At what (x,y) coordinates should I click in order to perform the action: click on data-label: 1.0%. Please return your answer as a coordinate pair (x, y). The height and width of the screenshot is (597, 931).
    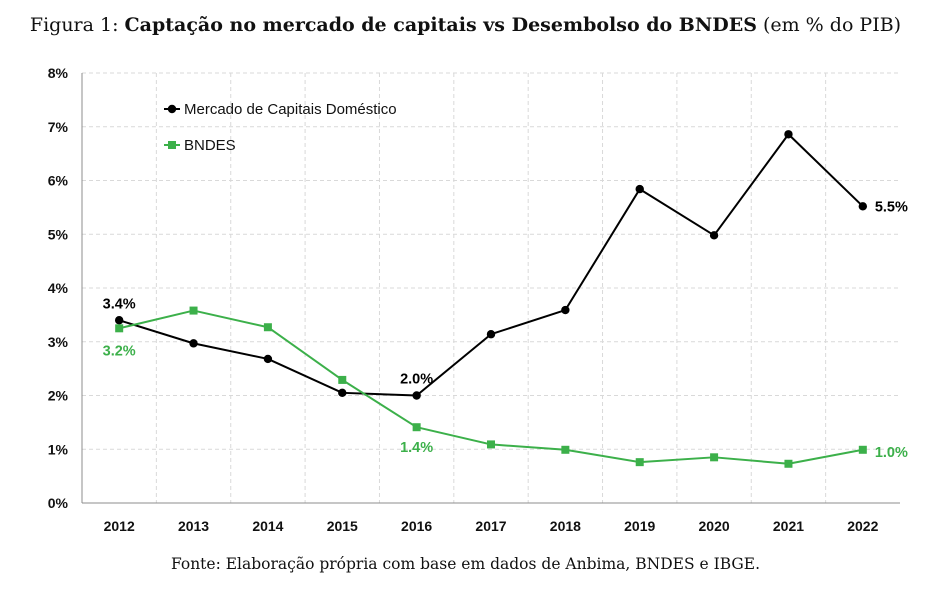
    Looking at the image, I should click on (891, 453).